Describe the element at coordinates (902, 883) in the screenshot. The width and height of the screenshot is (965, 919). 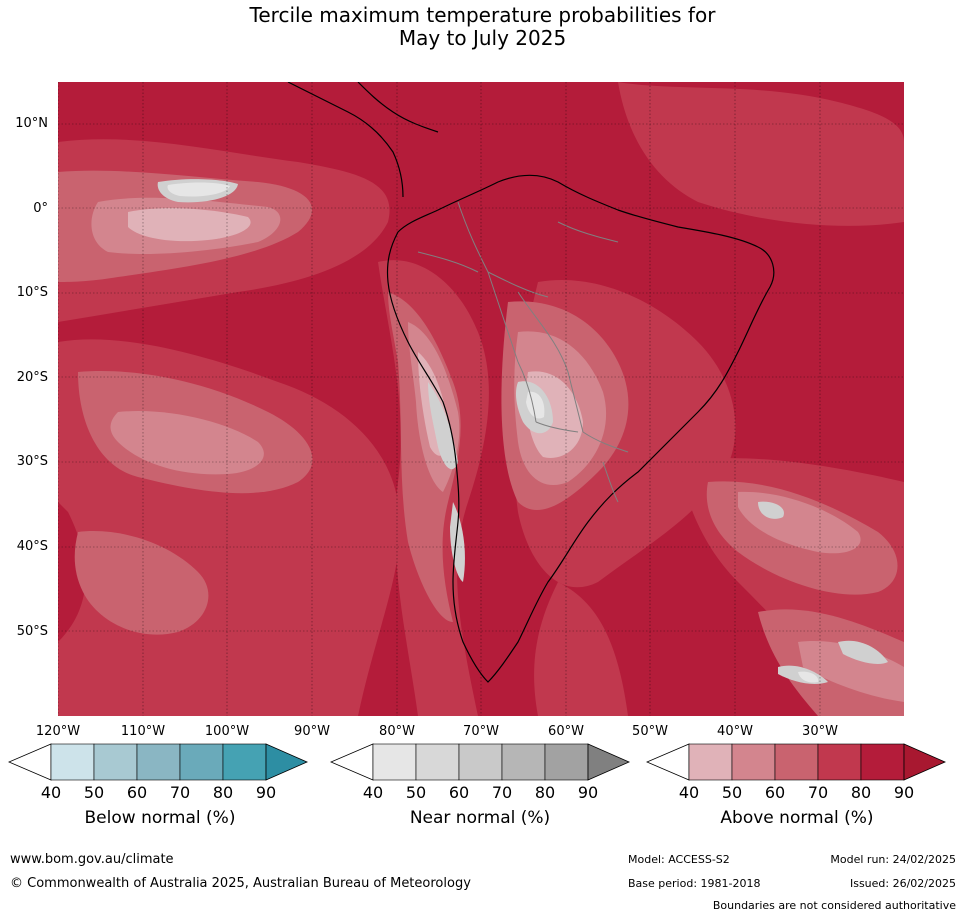
I see `footer-issued: Issued: 26/02/2025` at that location.